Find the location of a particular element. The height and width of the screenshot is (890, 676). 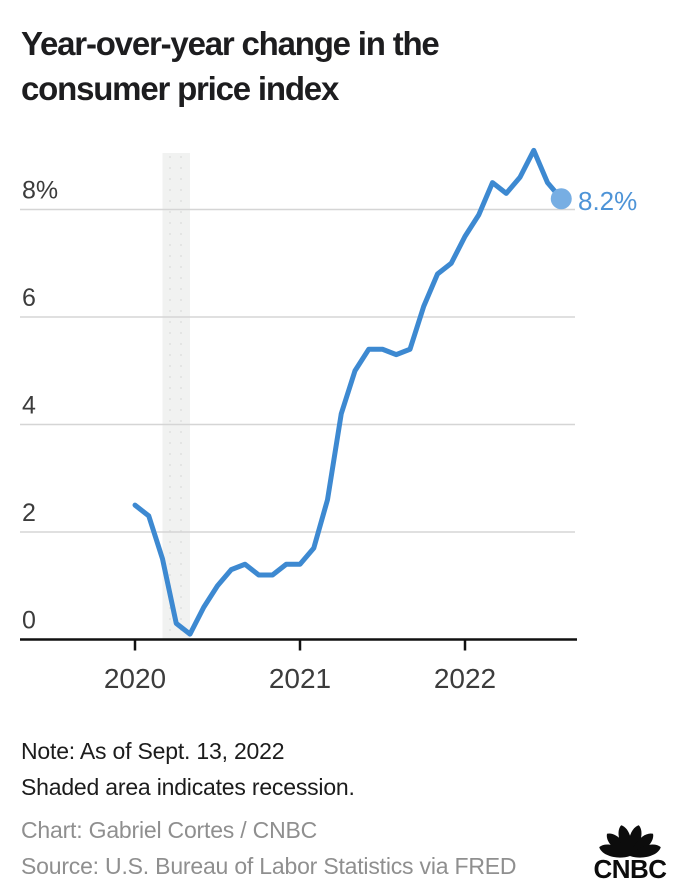

y-tick-label-0: 0 is located at coordinates (29, 621).